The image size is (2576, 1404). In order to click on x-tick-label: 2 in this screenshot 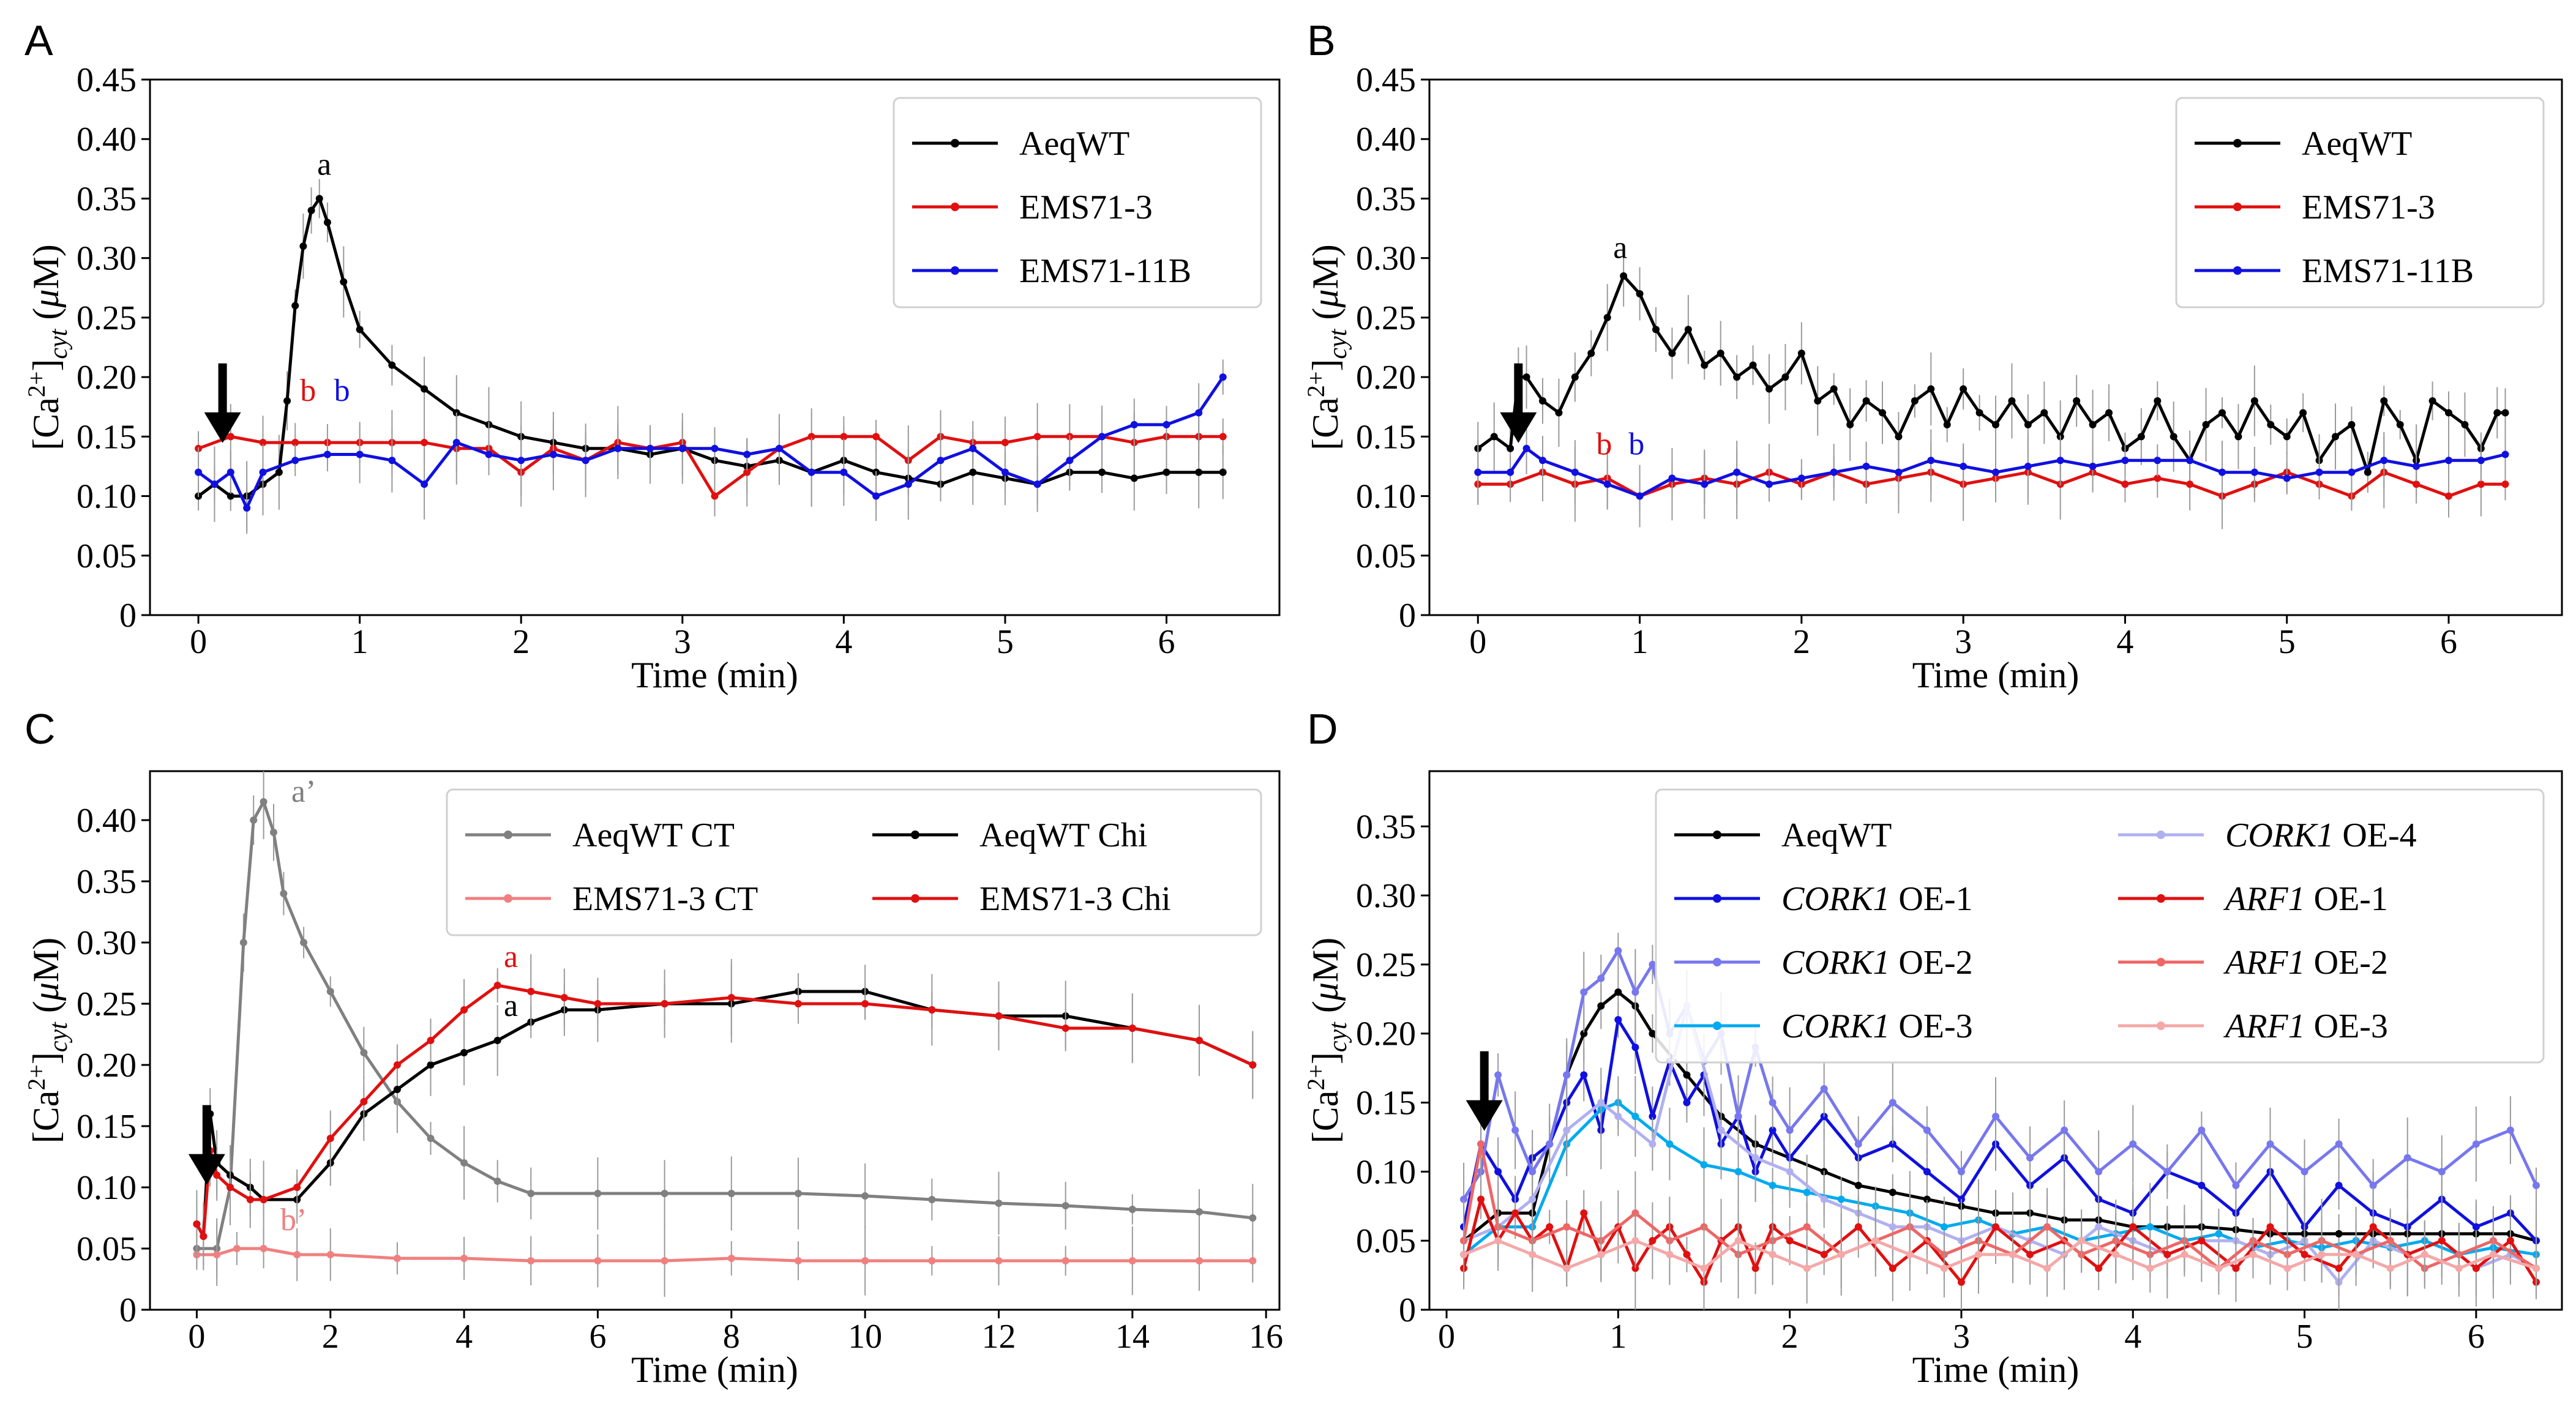, I will do `click(331, 1337)`.